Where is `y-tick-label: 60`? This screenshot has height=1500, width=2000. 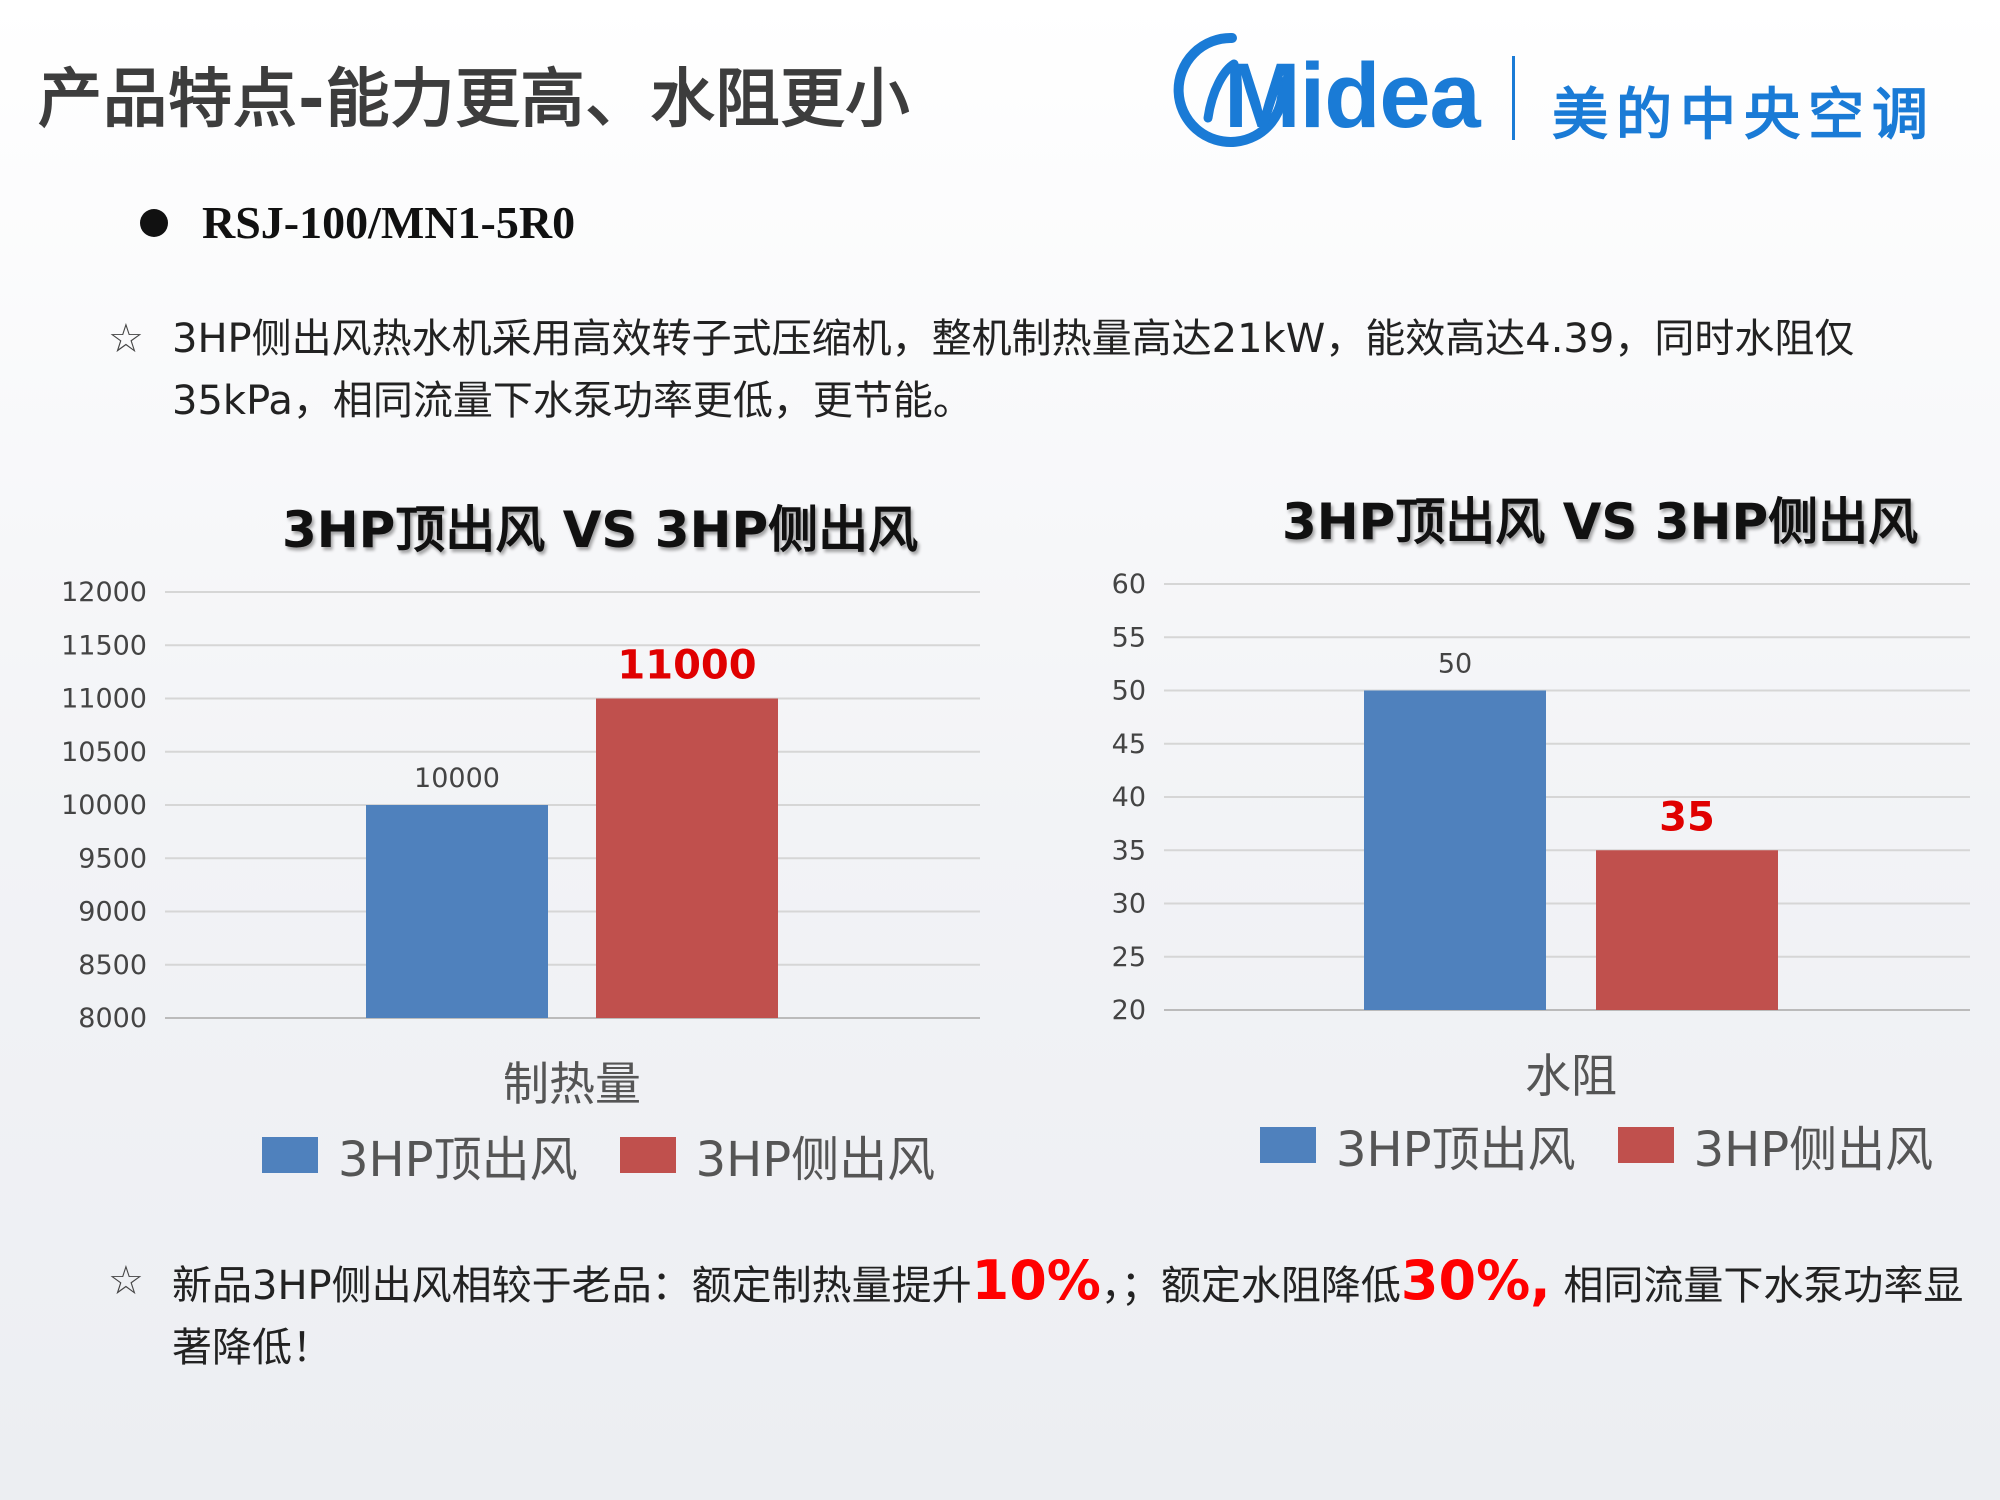 y-tick-label: 60 is located at coordinates (1129, 584).